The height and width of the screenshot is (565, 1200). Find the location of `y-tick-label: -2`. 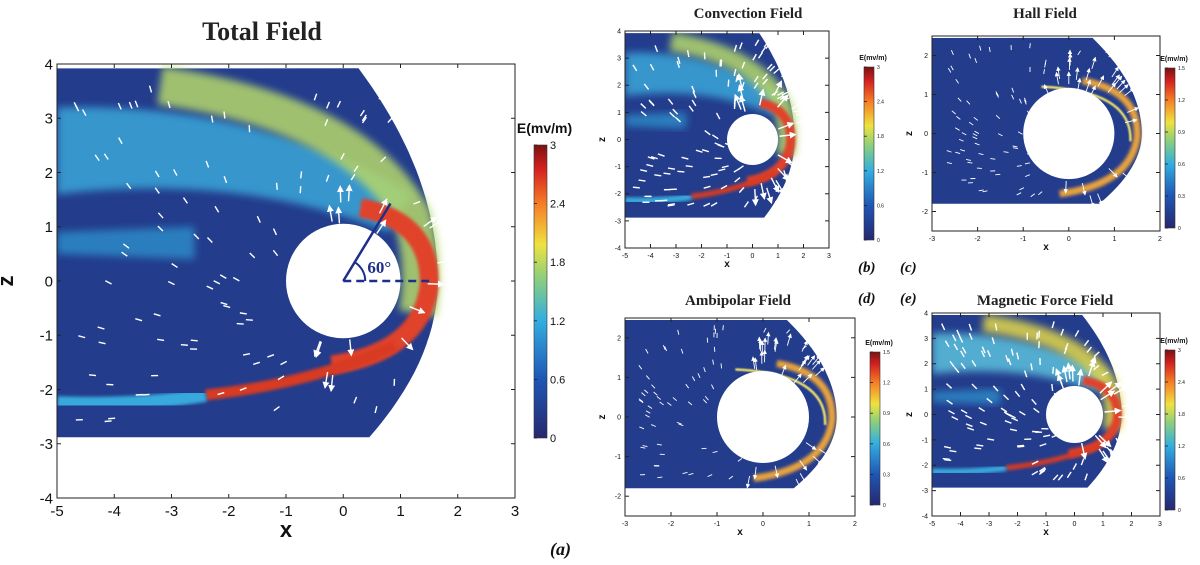

y-tick-label: -2 is located at coordinates (925, 212).